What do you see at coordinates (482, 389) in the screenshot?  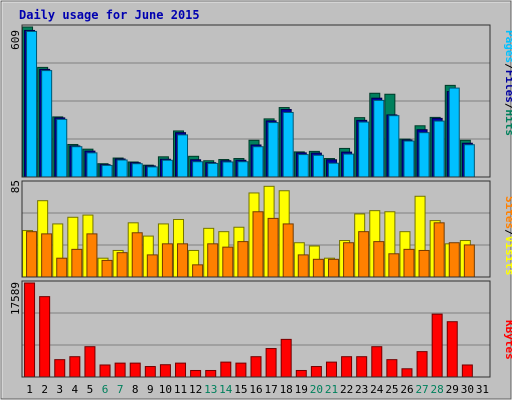 I see `x-tick-label: 31` at bounding box center [482, 389].